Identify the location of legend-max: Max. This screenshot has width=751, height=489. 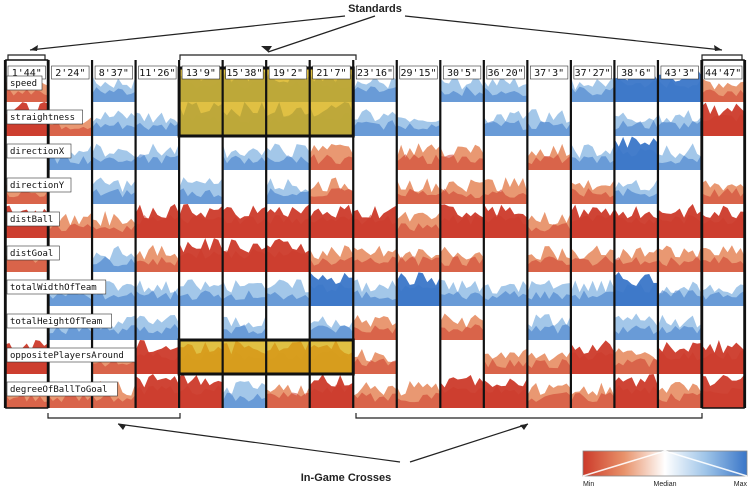
(741, 484).